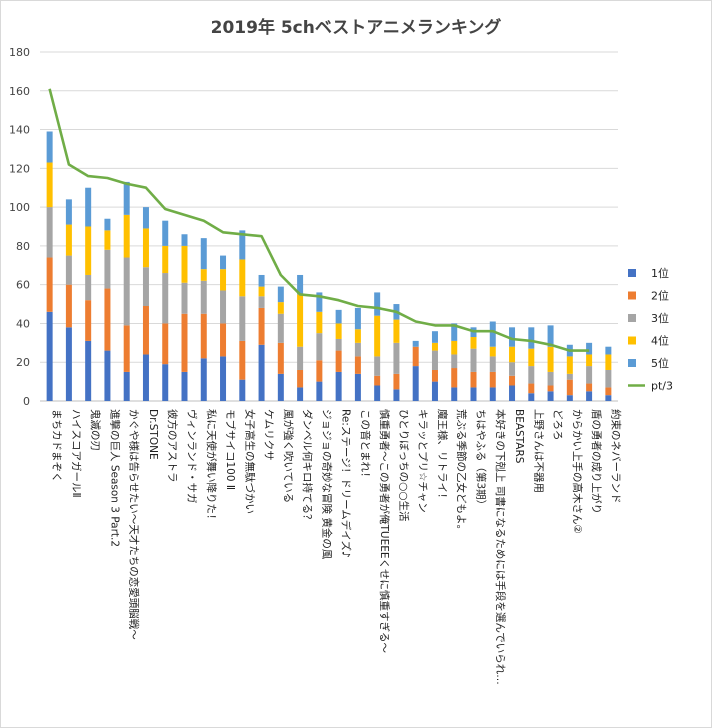 The image size is (712, 728). What do you see at coordinates (211, 467) in the screenshot?
I see `x-tick-label: 私に天使が舞い降りた！` at bounding box center [211, 467].